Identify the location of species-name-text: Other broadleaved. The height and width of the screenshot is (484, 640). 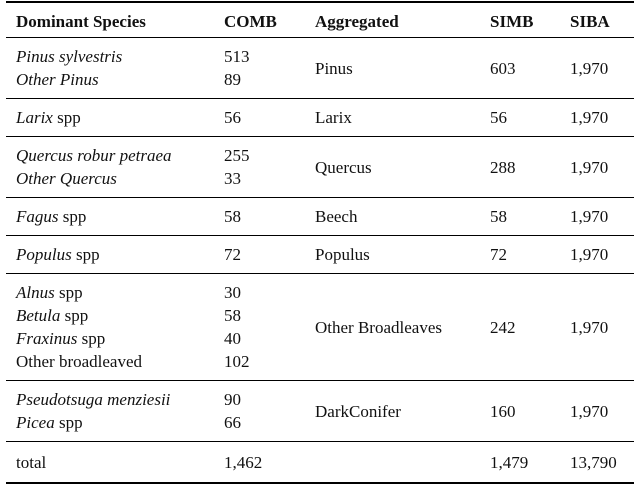
(79, 361).